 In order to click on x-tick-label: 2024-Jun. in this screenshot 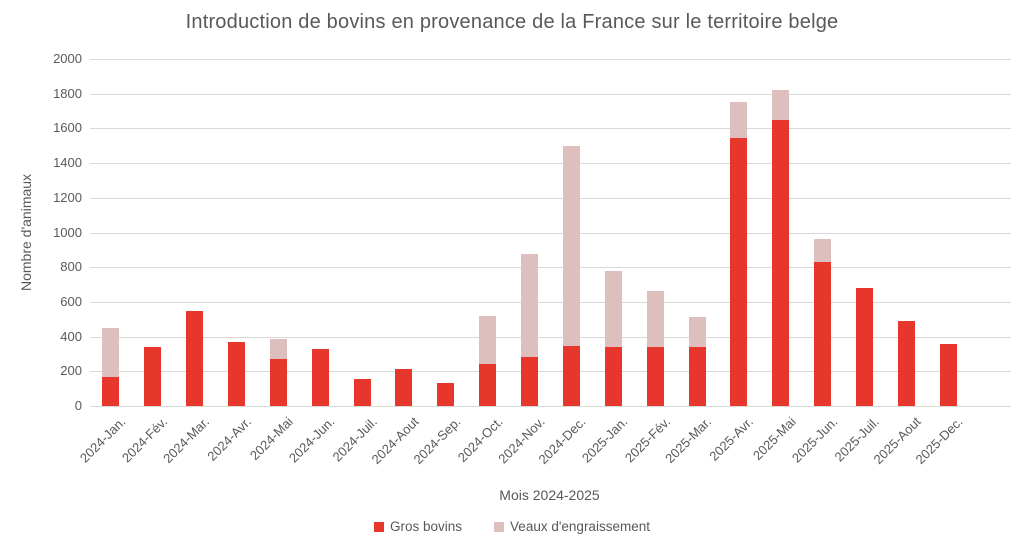, I will do `click(312, 440)`.